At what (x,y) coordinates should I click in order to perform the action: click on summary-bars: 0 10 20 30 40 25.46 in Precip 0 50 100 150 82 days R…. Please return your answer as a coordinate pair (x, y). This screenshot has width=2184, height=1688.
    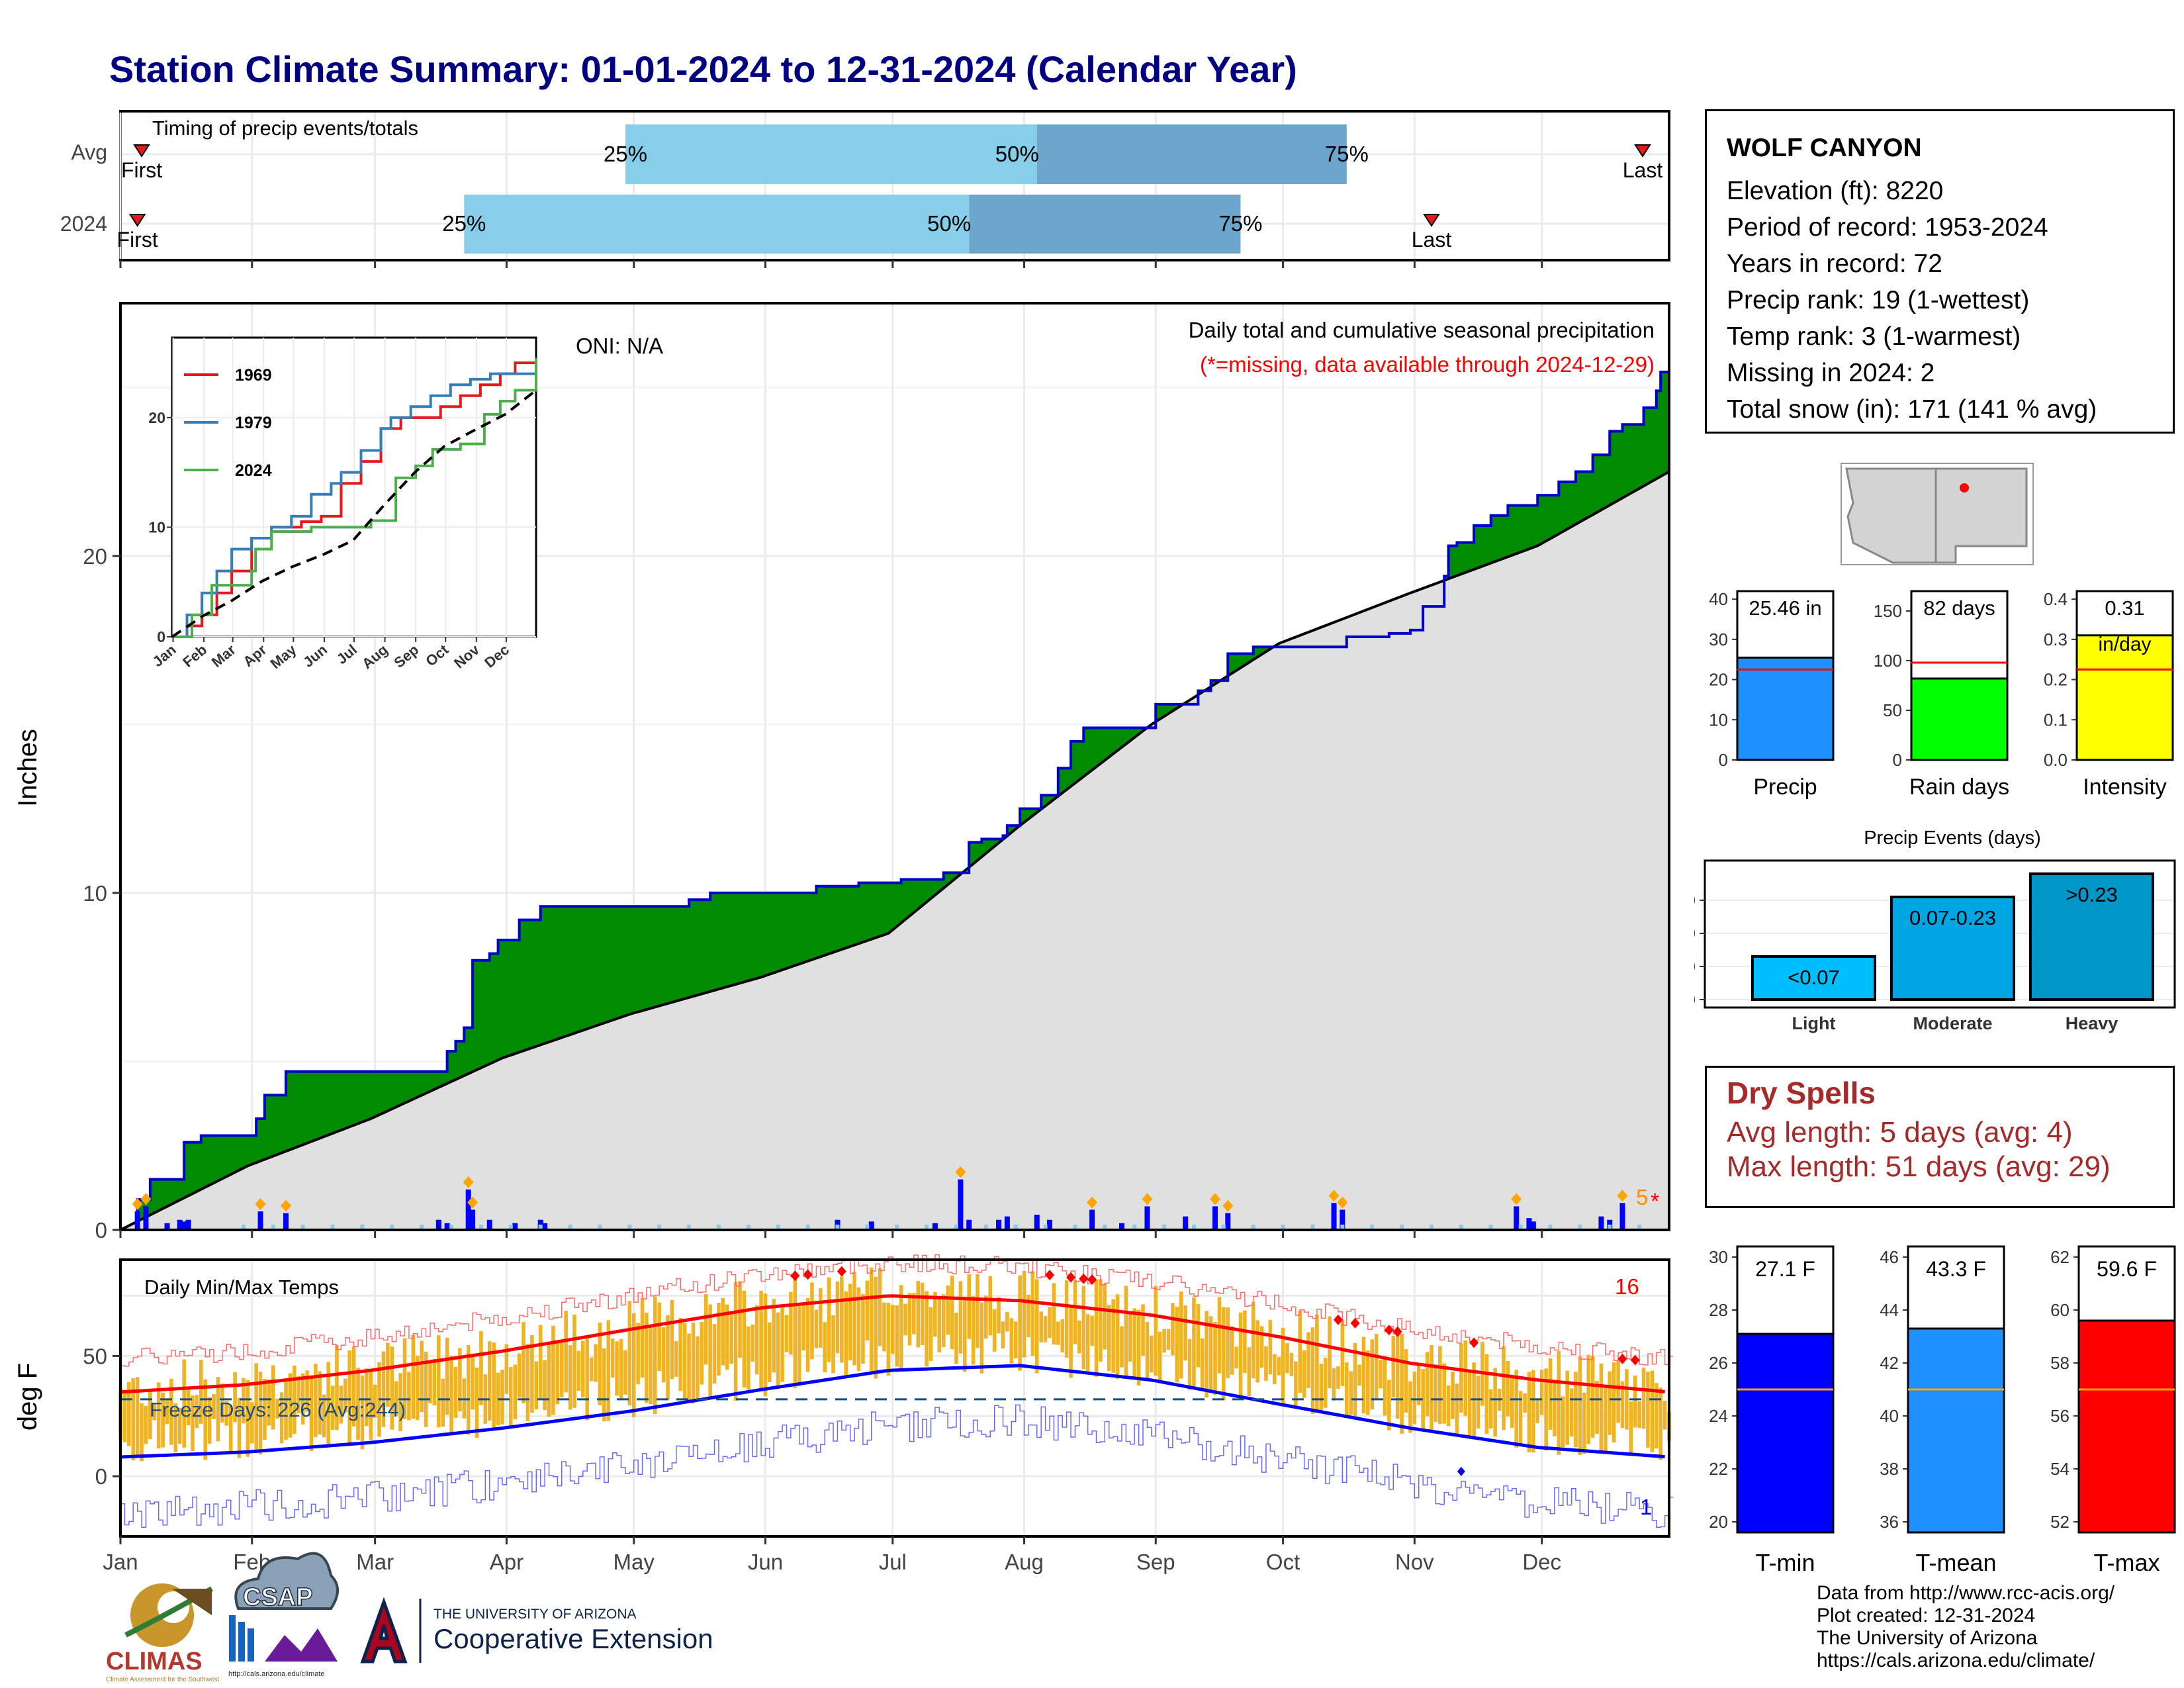
    Looking at the image, I should click on (1942, 694).